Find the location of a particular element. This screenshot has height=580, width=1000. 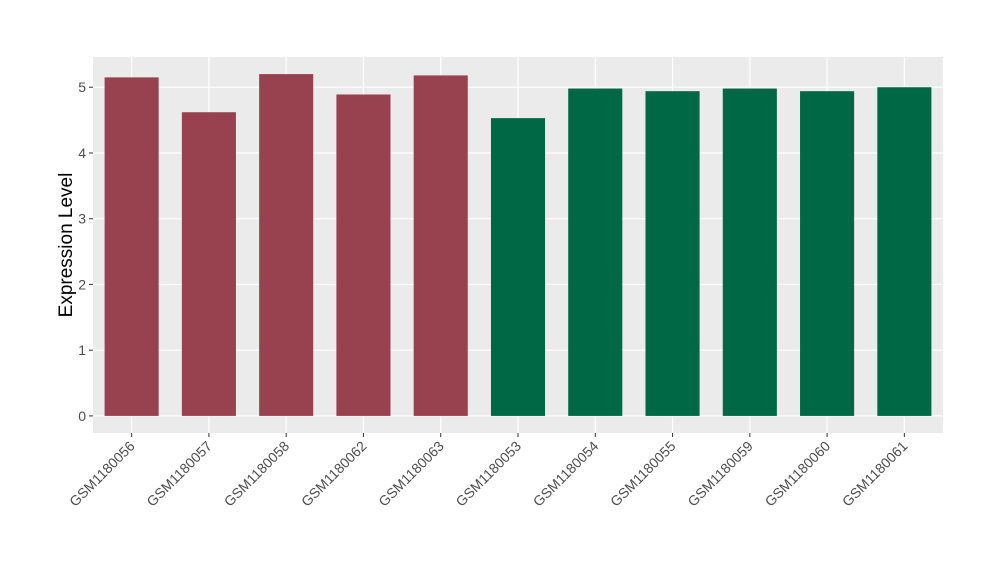

x-tick-label: GSM1180056 is located at coordinates (102, 474).